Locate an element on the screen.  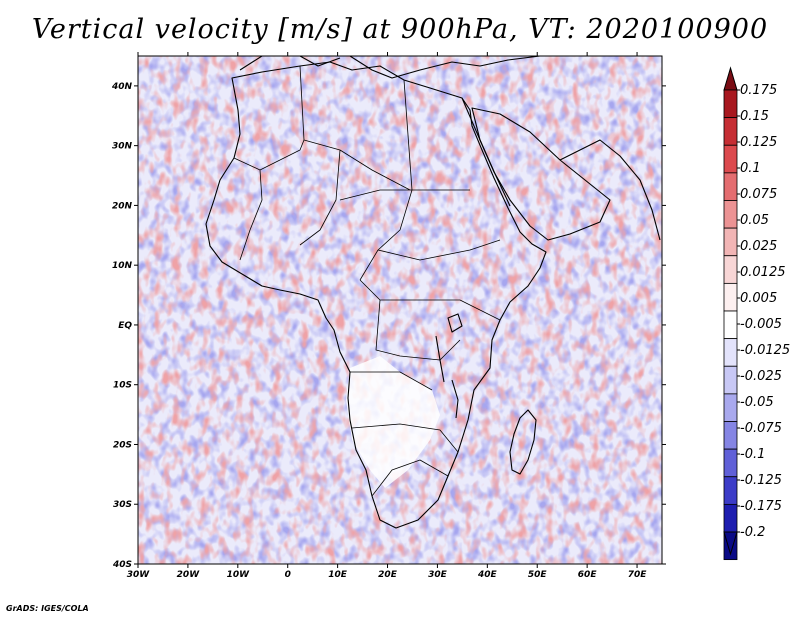
colorbar-label: -0.0125 is located at coordinates (765, 350).